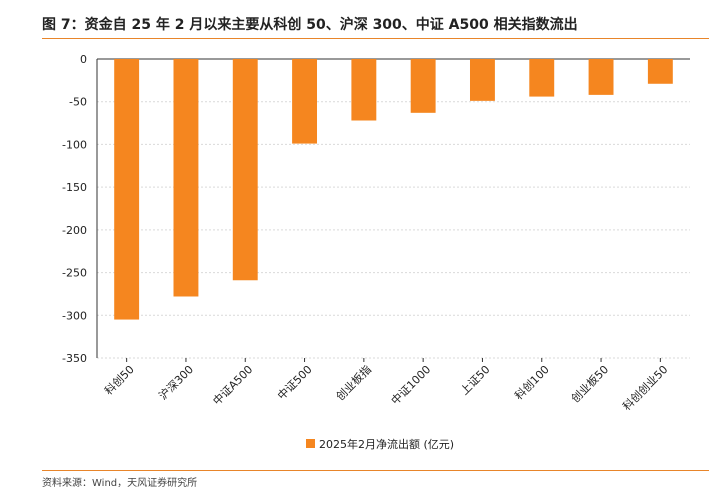  I want to click on y-tick-label: -200, so click(74, 230).